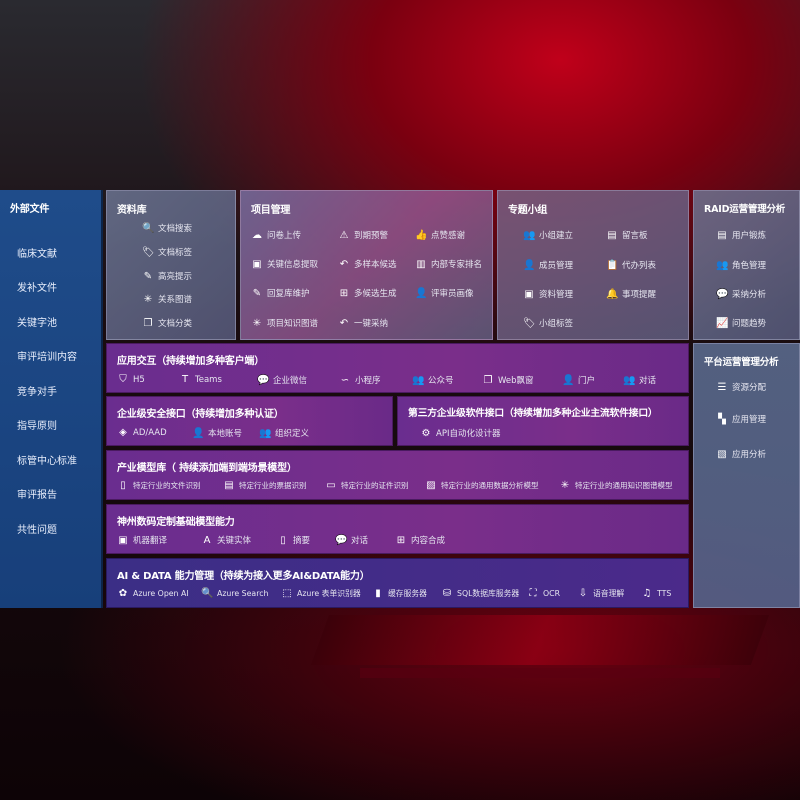  Describe the element at coordinates (200, 379) in the screenshot. I see `app-item: T Teams` at that location.